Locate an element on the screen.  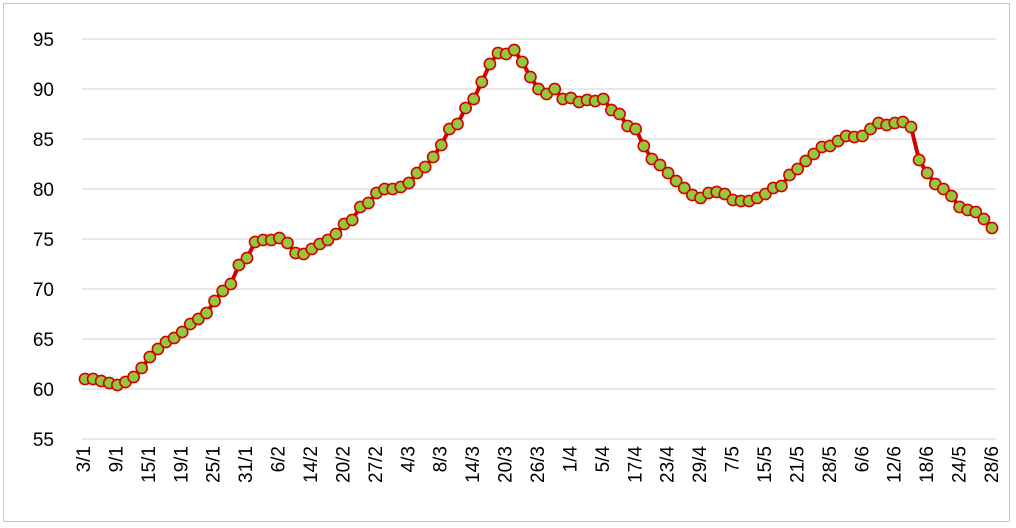
x-tick-label: 25/1 is located at coordinates (214, 464).